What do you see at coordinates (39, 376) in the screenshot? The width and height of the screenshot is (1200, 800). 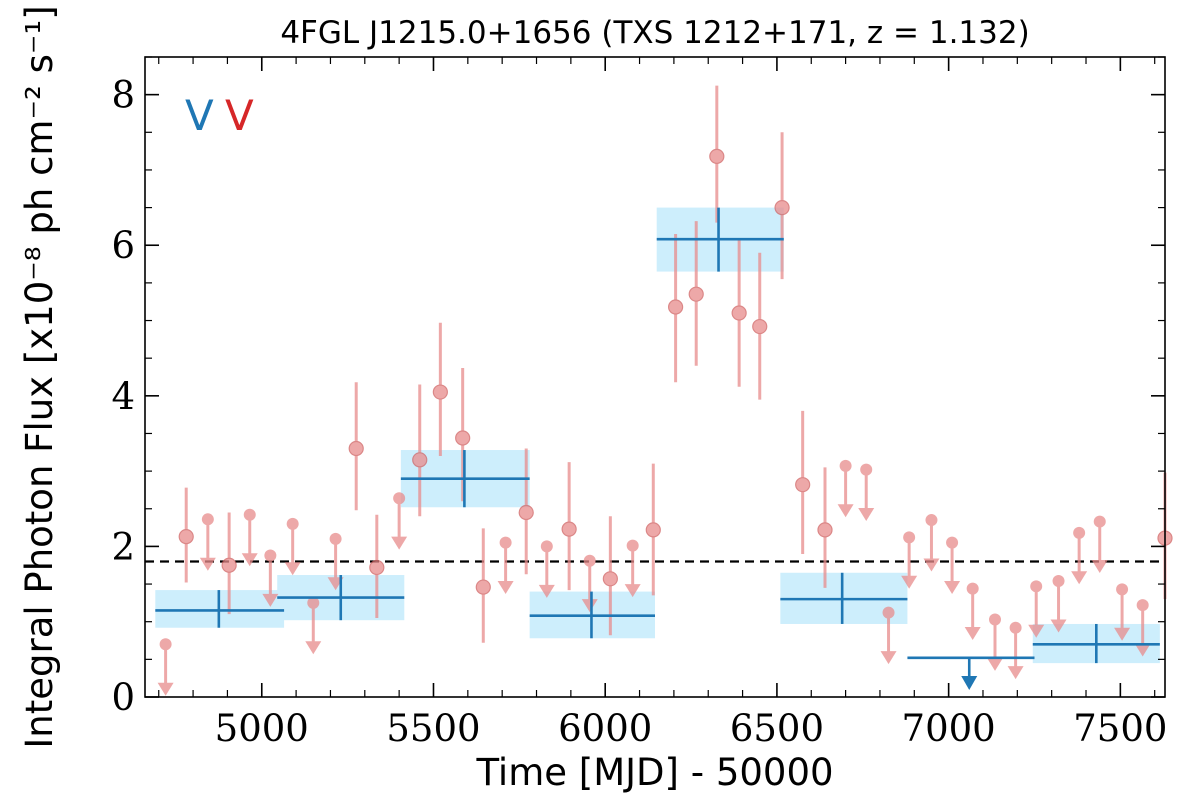 I see `y-axis-label: Integral Photon Flux [x10⁻⁸ ph cm⁻² s⁻¹]` at bounding box center [39, 376].